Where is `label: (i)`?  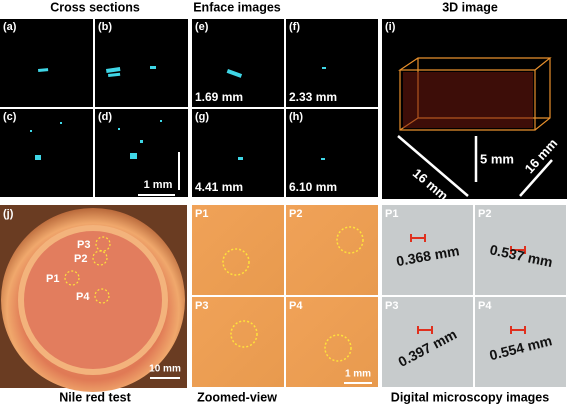
label: (i) is located at coordinates (390, 27).